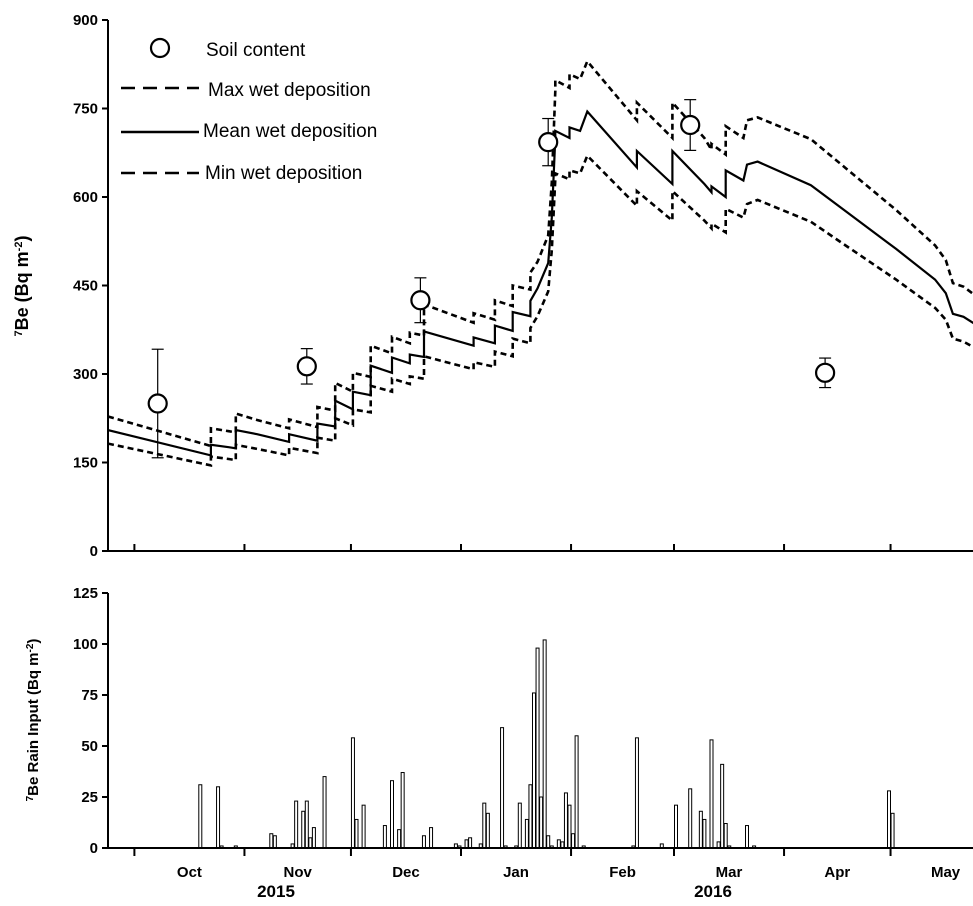 This screenshot has height=906, width=973. Describe the element at coordinates (34, 720) in the screenshot. I see `bottom-y-axis-title: 7Be Rain Input (Bq m-2)` at that location.